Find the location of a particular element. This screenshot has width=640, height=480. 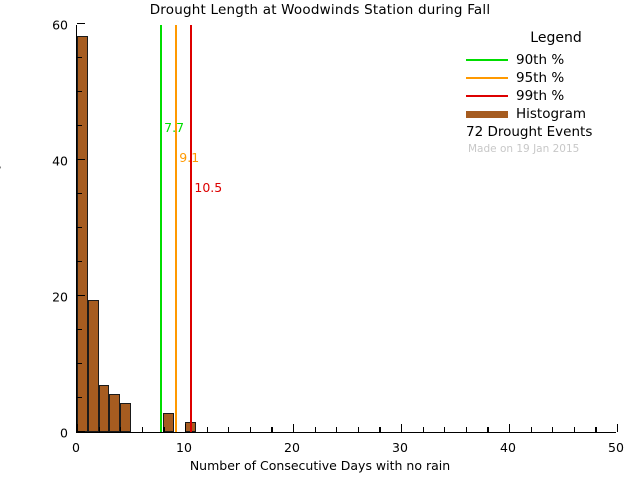

legend-item-label: Histogram is located at coordinates (551, 114).